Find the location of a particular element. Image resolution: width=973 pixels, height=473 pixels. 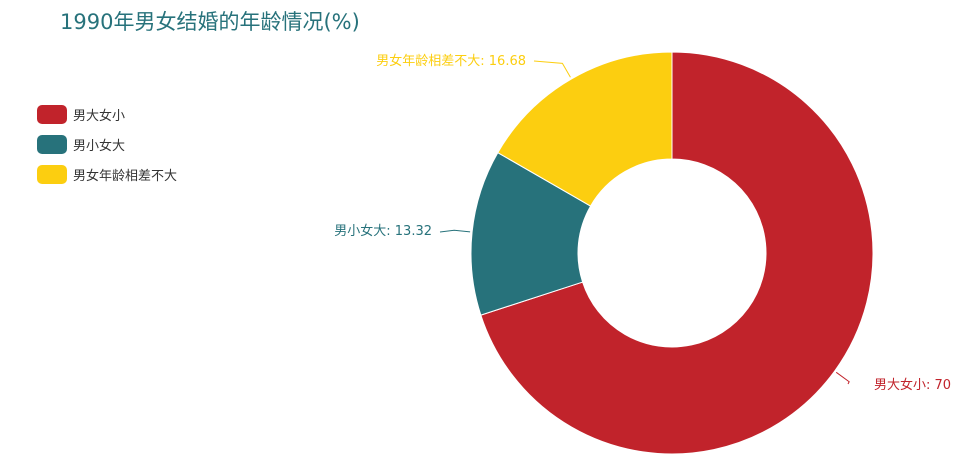

legend-item-similar-age: 男女年龄相差不大 is located at coordinates (107, 174).